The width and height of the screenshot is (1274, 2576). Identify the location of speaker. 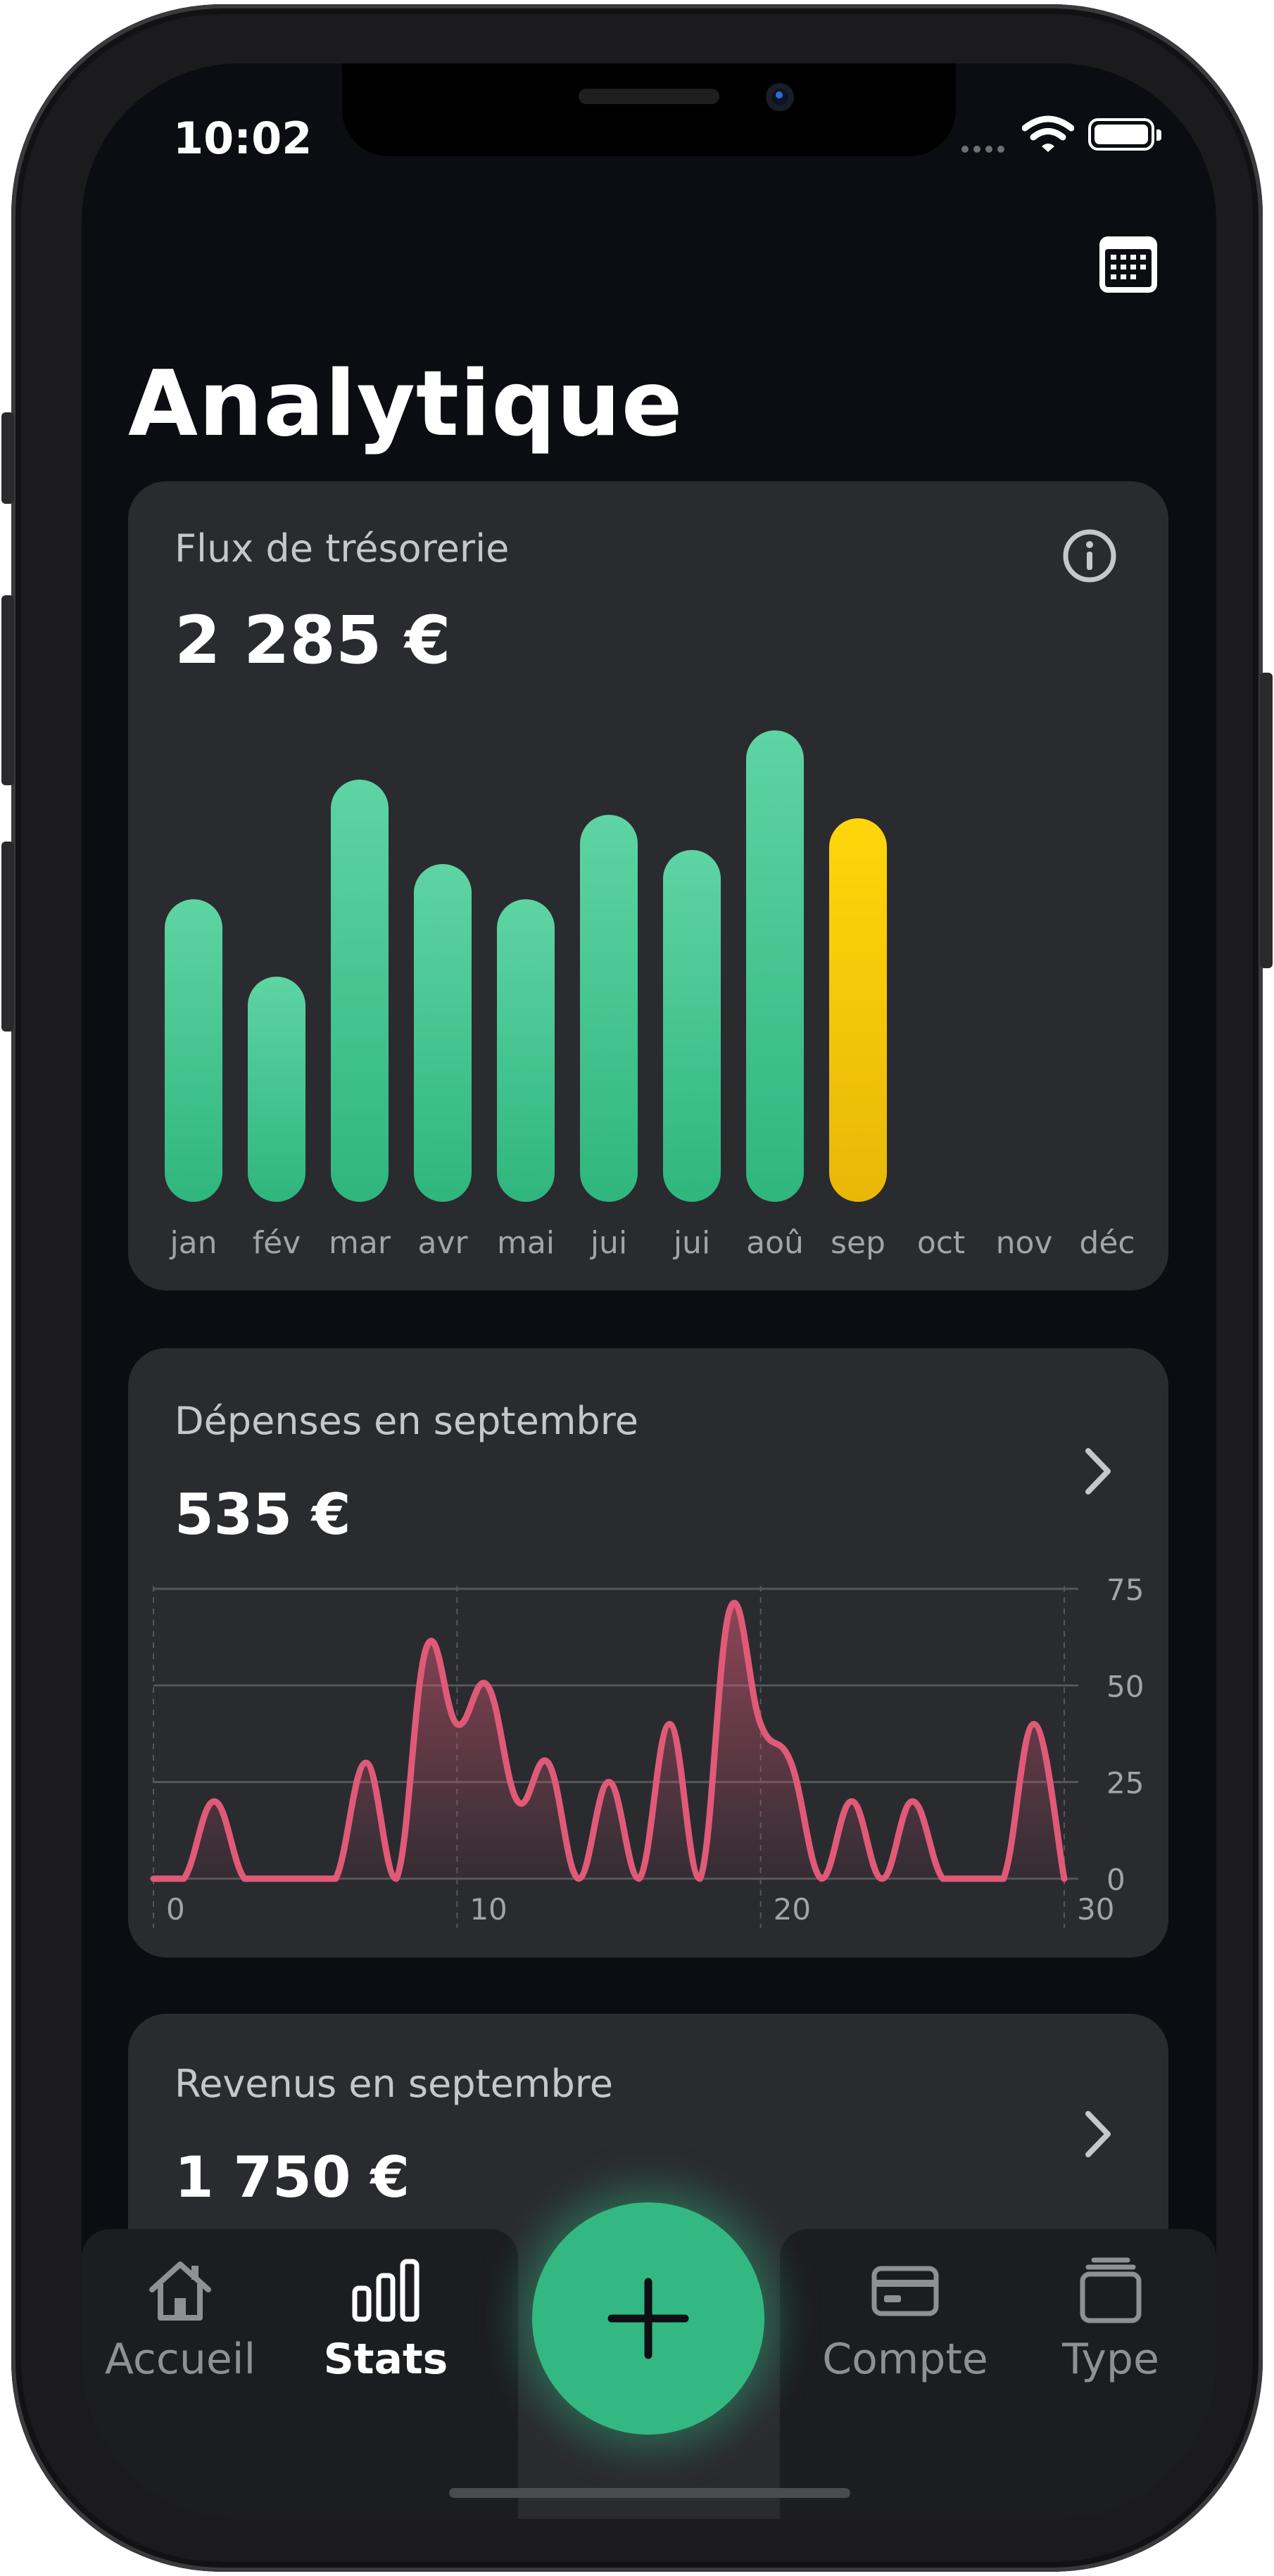
(649, 96).